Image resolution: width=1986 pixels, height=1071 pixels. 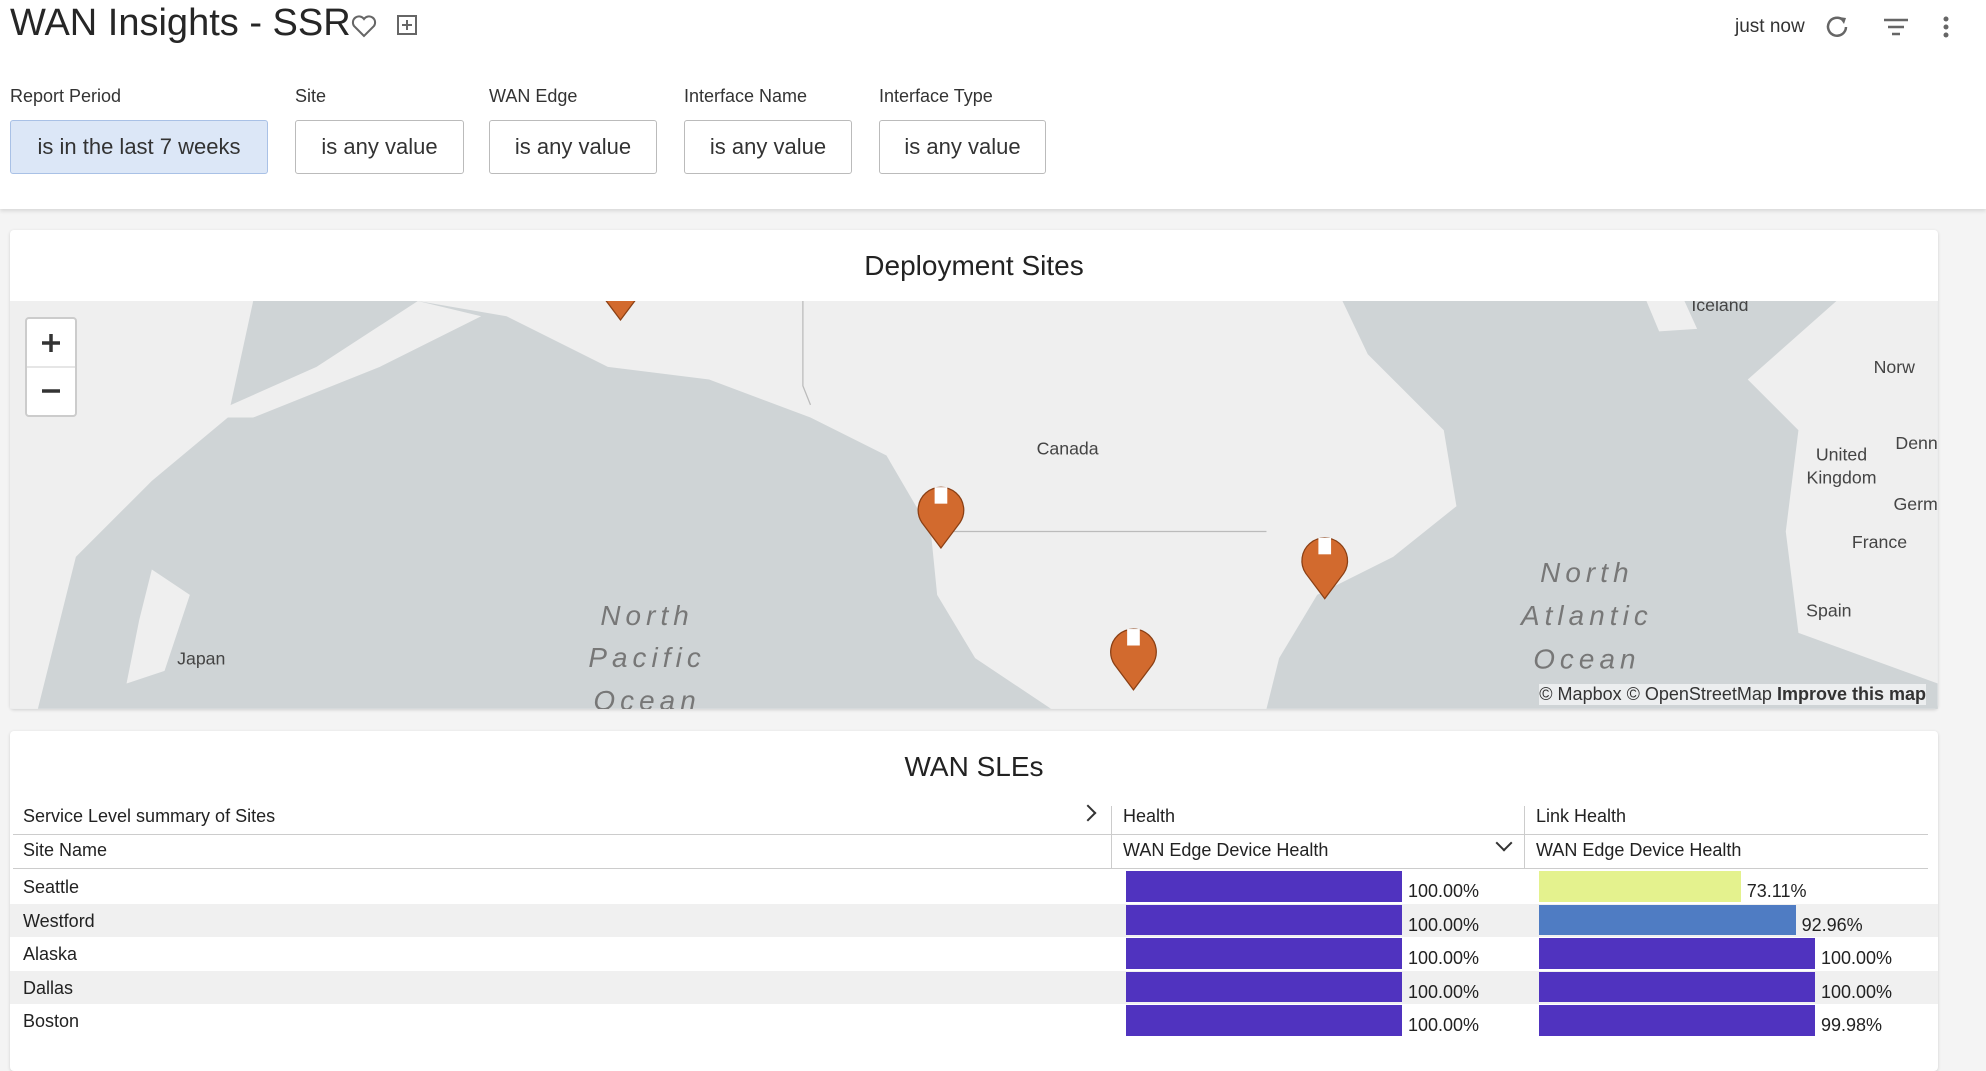 I want to click on sort-icon, so click(x=1504, y=843).